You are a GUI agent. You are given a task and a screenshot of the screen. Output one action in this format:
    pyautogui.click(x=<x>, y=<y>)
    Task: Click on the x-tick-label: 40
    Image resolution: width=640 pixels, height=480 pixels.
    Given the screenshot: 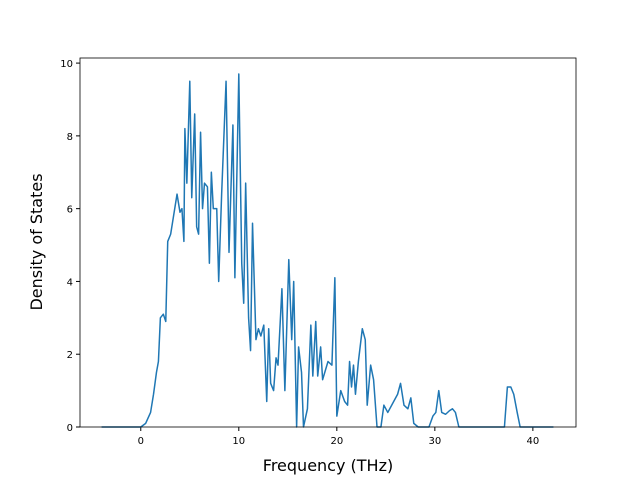 What is the action you would take?
    pyautogui.click(x=533, y=441)
    